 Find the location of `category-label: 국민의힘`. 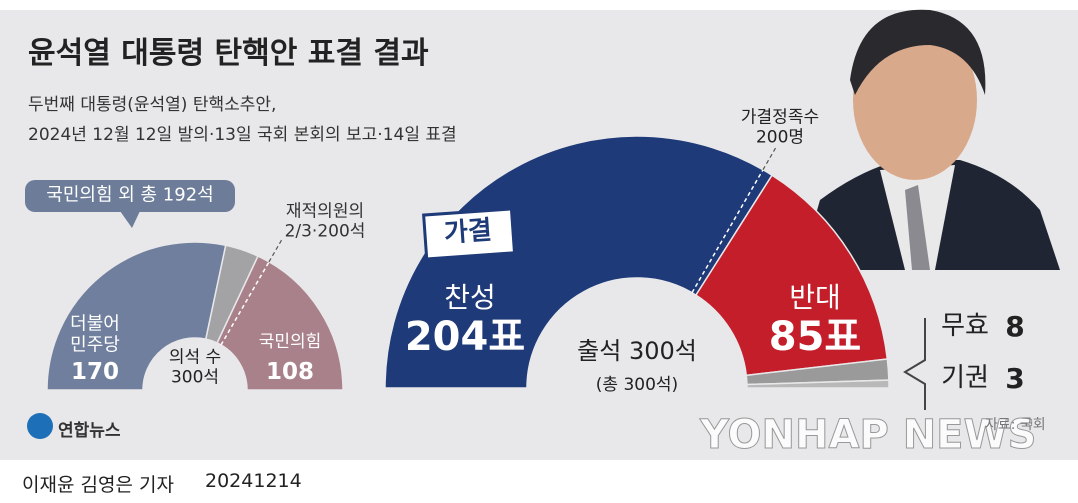

category-label: 국민의힘 is located at coordinates (290, 342).